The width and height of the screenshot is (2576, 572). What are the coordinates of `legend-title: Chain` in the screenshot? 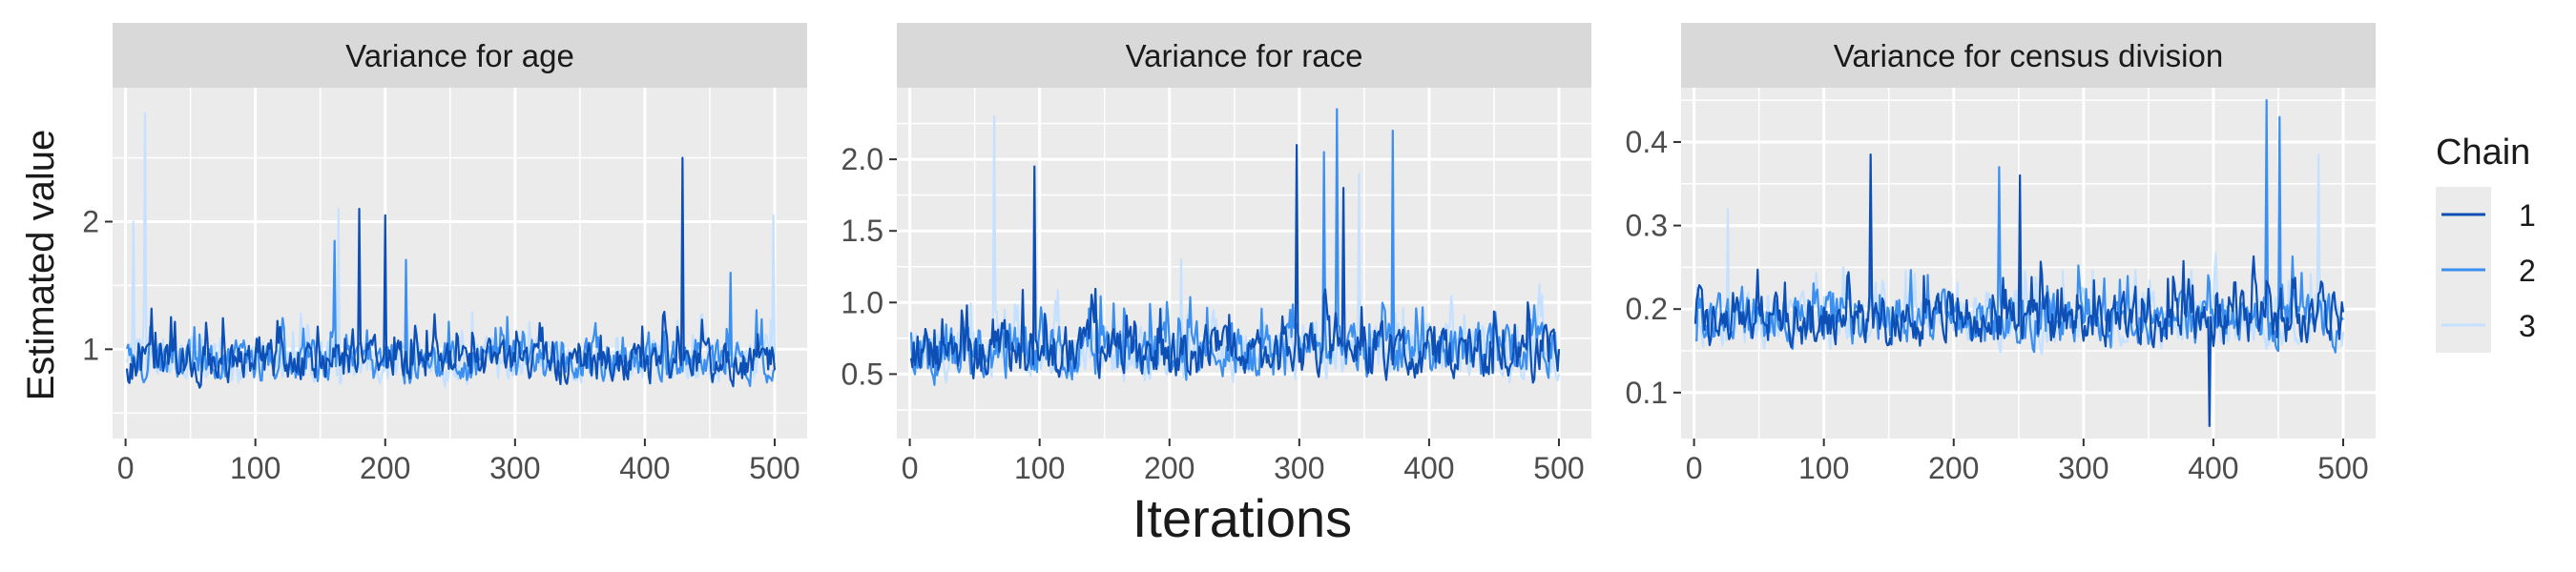 It's located at (2483, 153).